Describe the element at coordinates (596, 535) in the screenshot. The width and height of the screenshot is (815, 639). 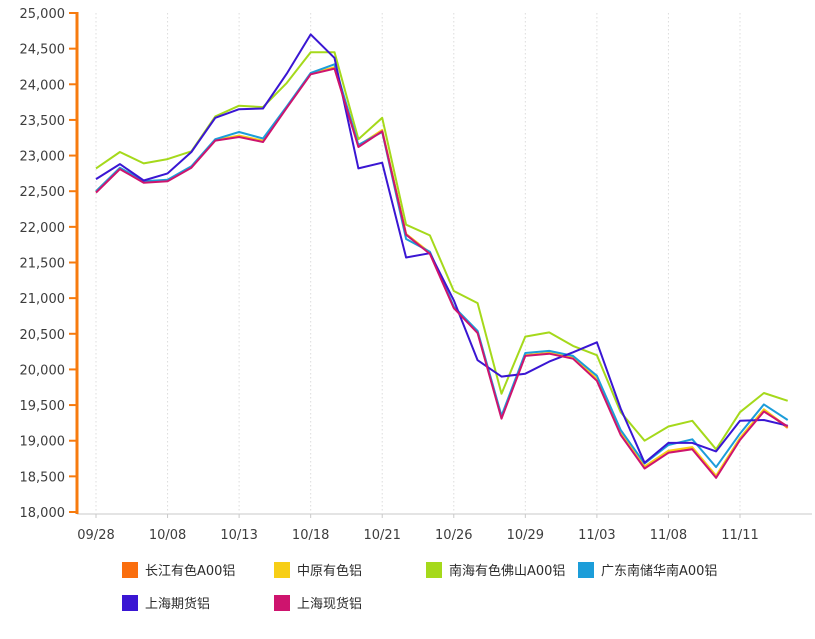
I see `x-axis-label: 11/03` at that location.